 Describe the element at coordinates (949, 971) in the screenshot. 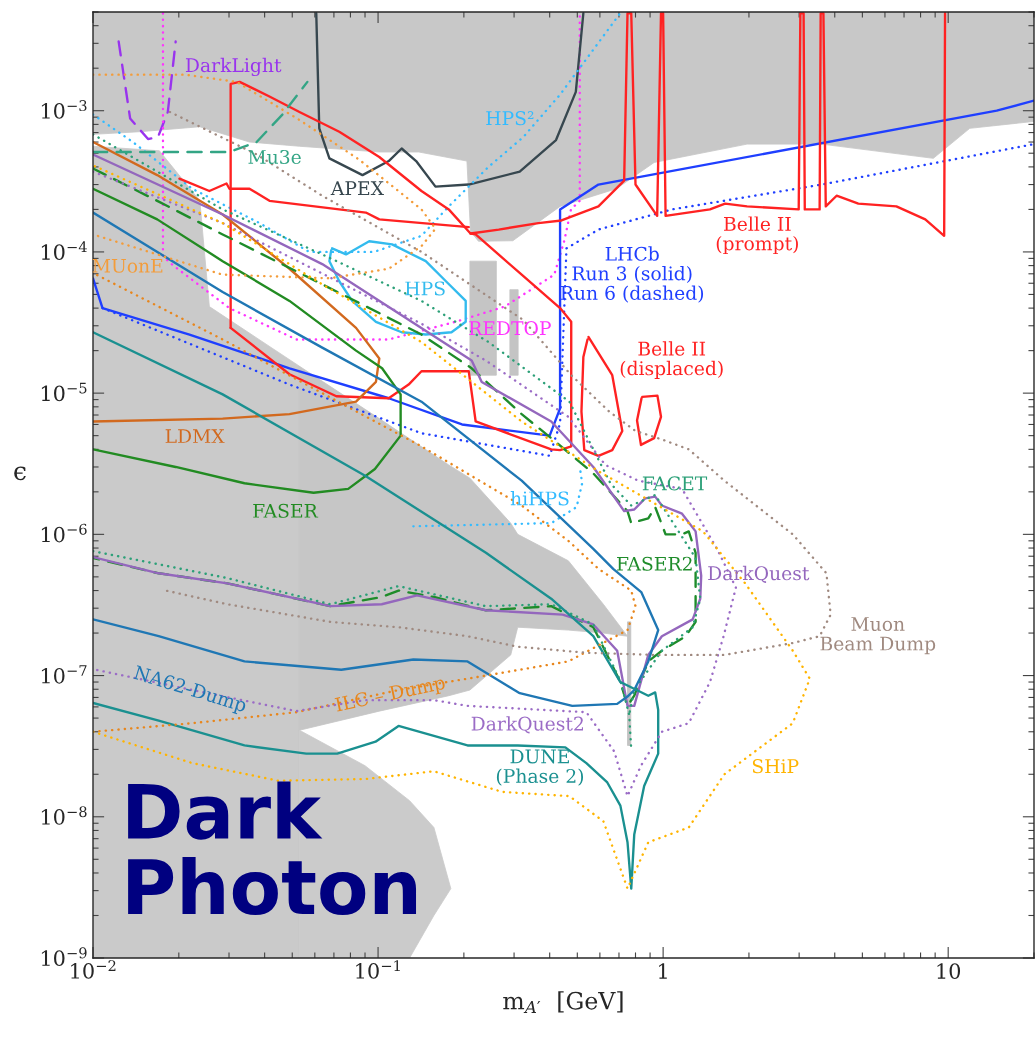

I see `x-tick-label: 10` at that location.